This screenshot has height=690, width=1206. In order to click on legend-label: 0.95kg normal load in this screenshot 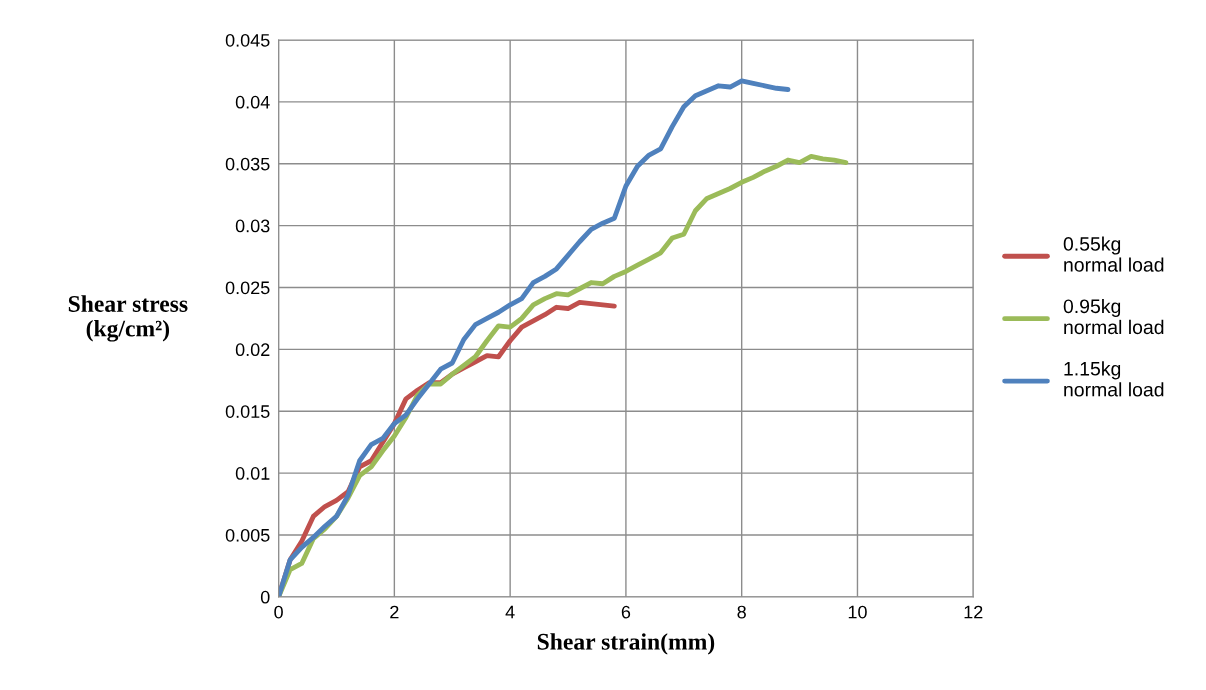, I will do `click(1113, 316)`.